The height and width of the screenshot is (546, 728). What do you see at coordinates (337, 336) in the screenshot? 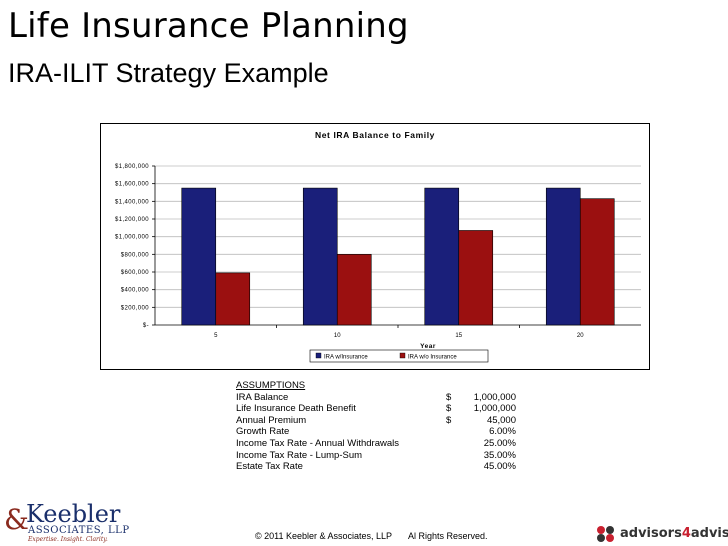
I see `x-tick-label: 10` at bounding box center [337, 336].